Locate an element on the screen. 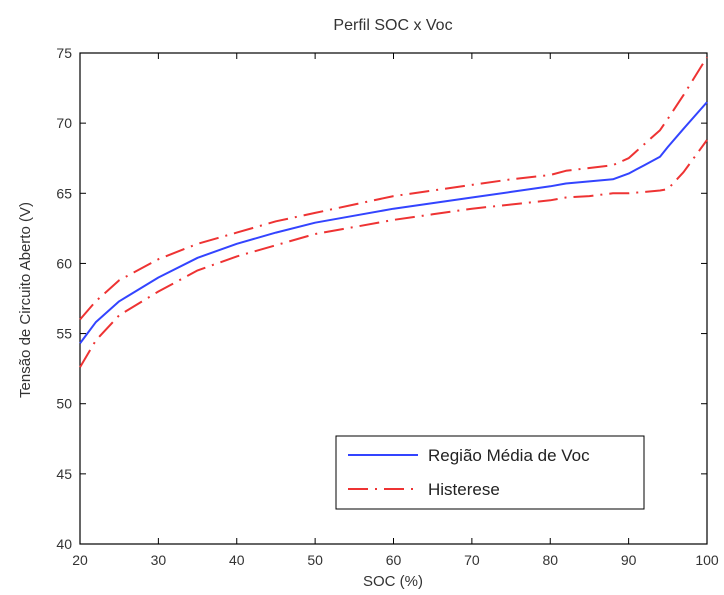  legend-box is located at coordinates (490, 472).